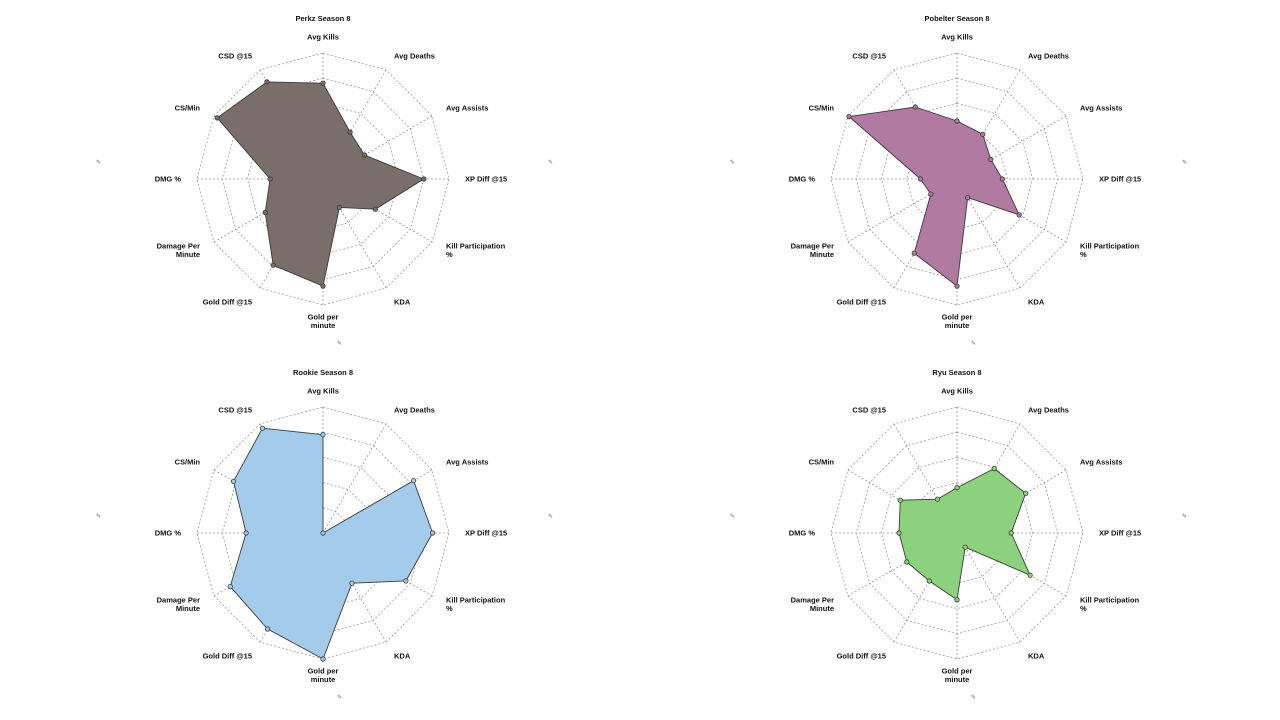  Describe the element at coordinates (322, 18) in the screenshot. I see `chart-title: Perkz Season 8` at that location.